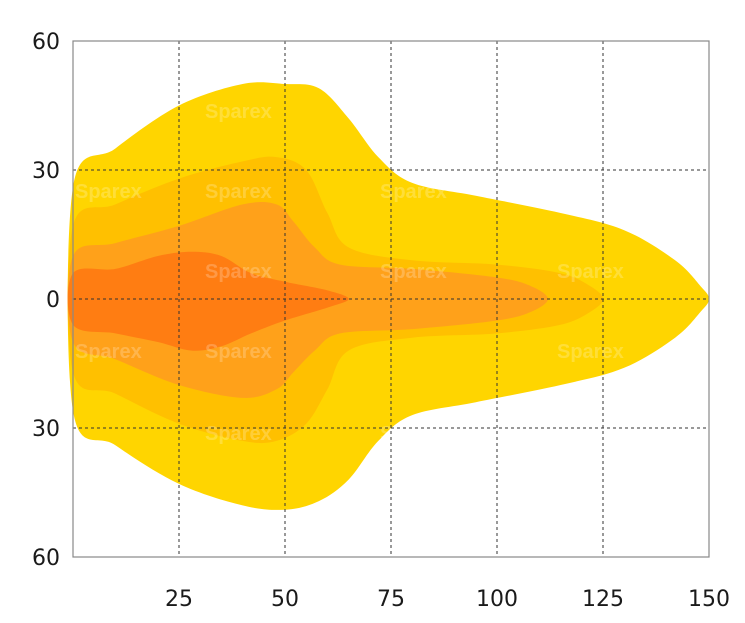 Image resolution: width=745 pixels, height=623 pixels. I want to click on x-tick-label: 50, so click(285, 599).